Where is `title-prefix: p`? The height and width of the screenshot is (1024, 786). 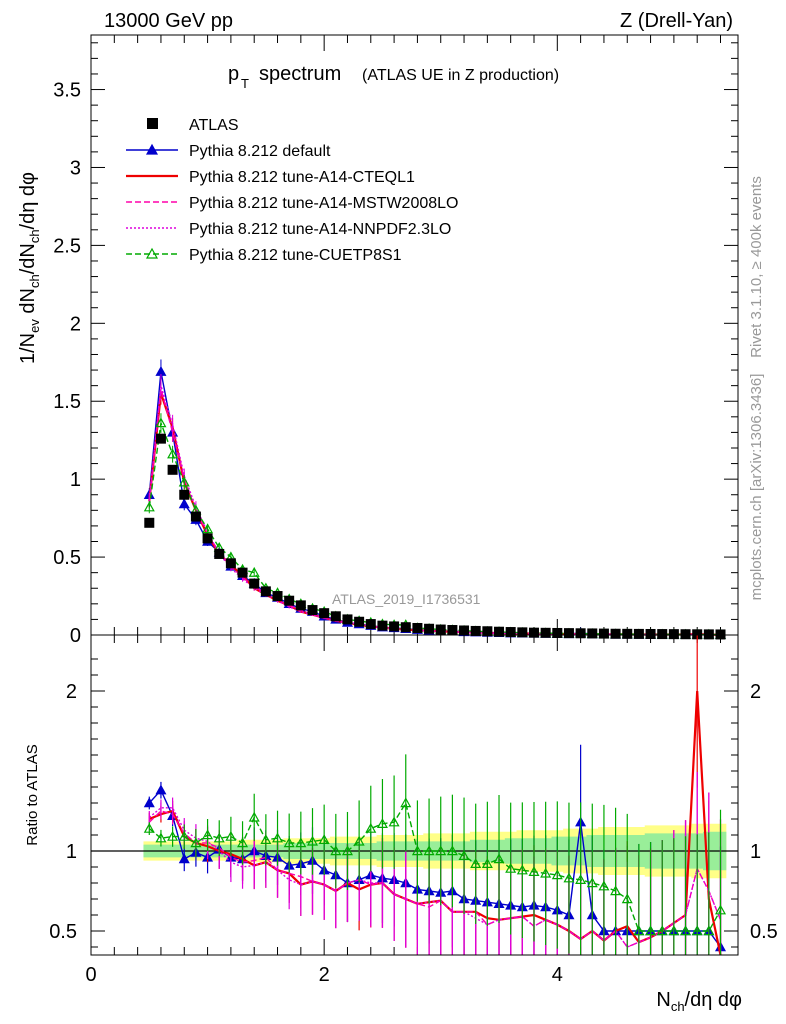
title-prefix: p is located at coordinates (233, 74).